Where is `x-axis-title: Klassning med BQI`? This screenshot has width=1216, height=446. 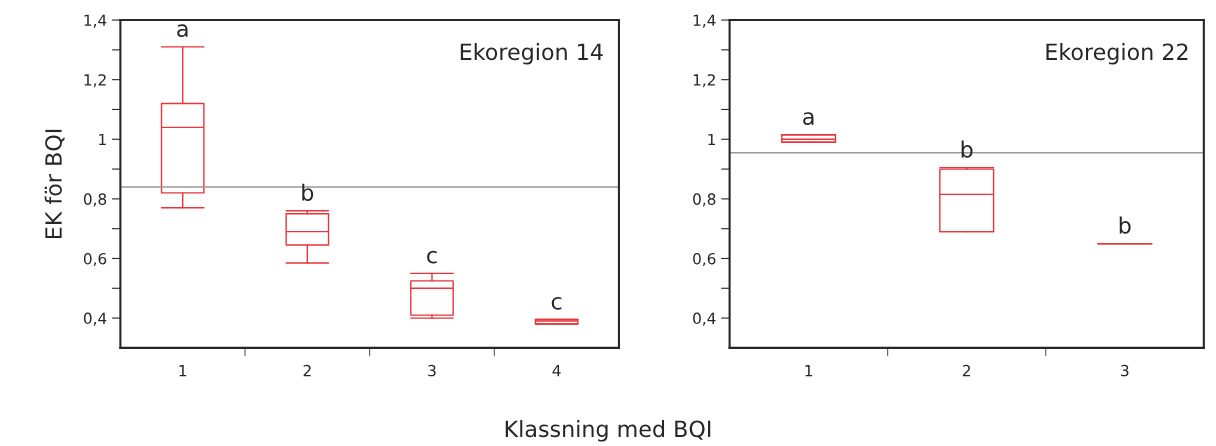 x-axis-title: Klassning med BQI is located at coordinates (608, 431).